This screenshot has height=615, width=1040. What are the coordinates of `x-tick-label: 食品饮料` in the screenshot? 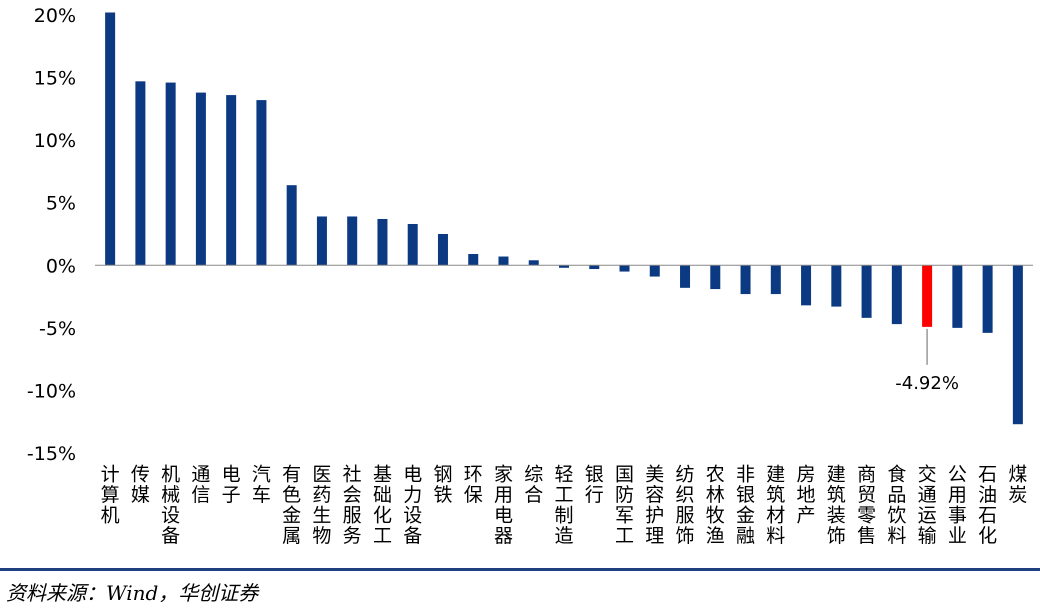 It's located at (896, 506).